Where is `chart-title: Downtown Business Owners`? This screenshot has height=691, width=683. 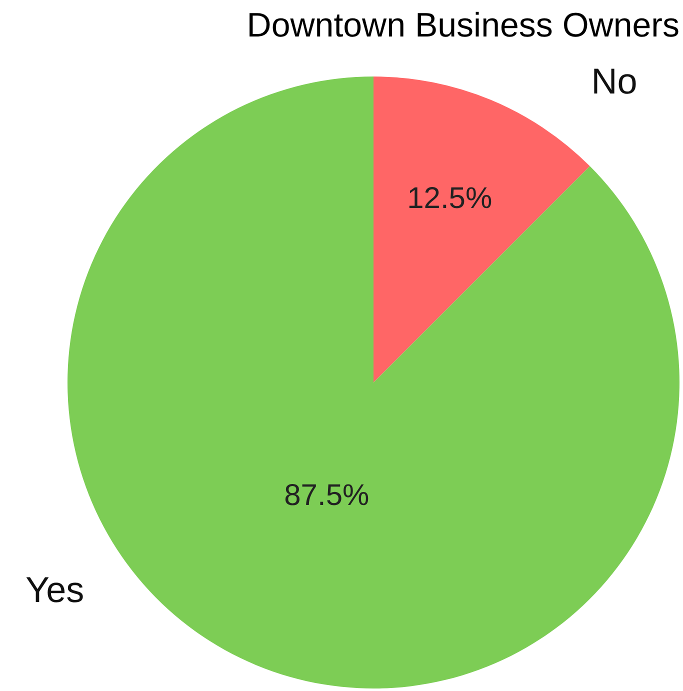
chart-title: Downtown Business Owners is located at coordinates (463, 25).